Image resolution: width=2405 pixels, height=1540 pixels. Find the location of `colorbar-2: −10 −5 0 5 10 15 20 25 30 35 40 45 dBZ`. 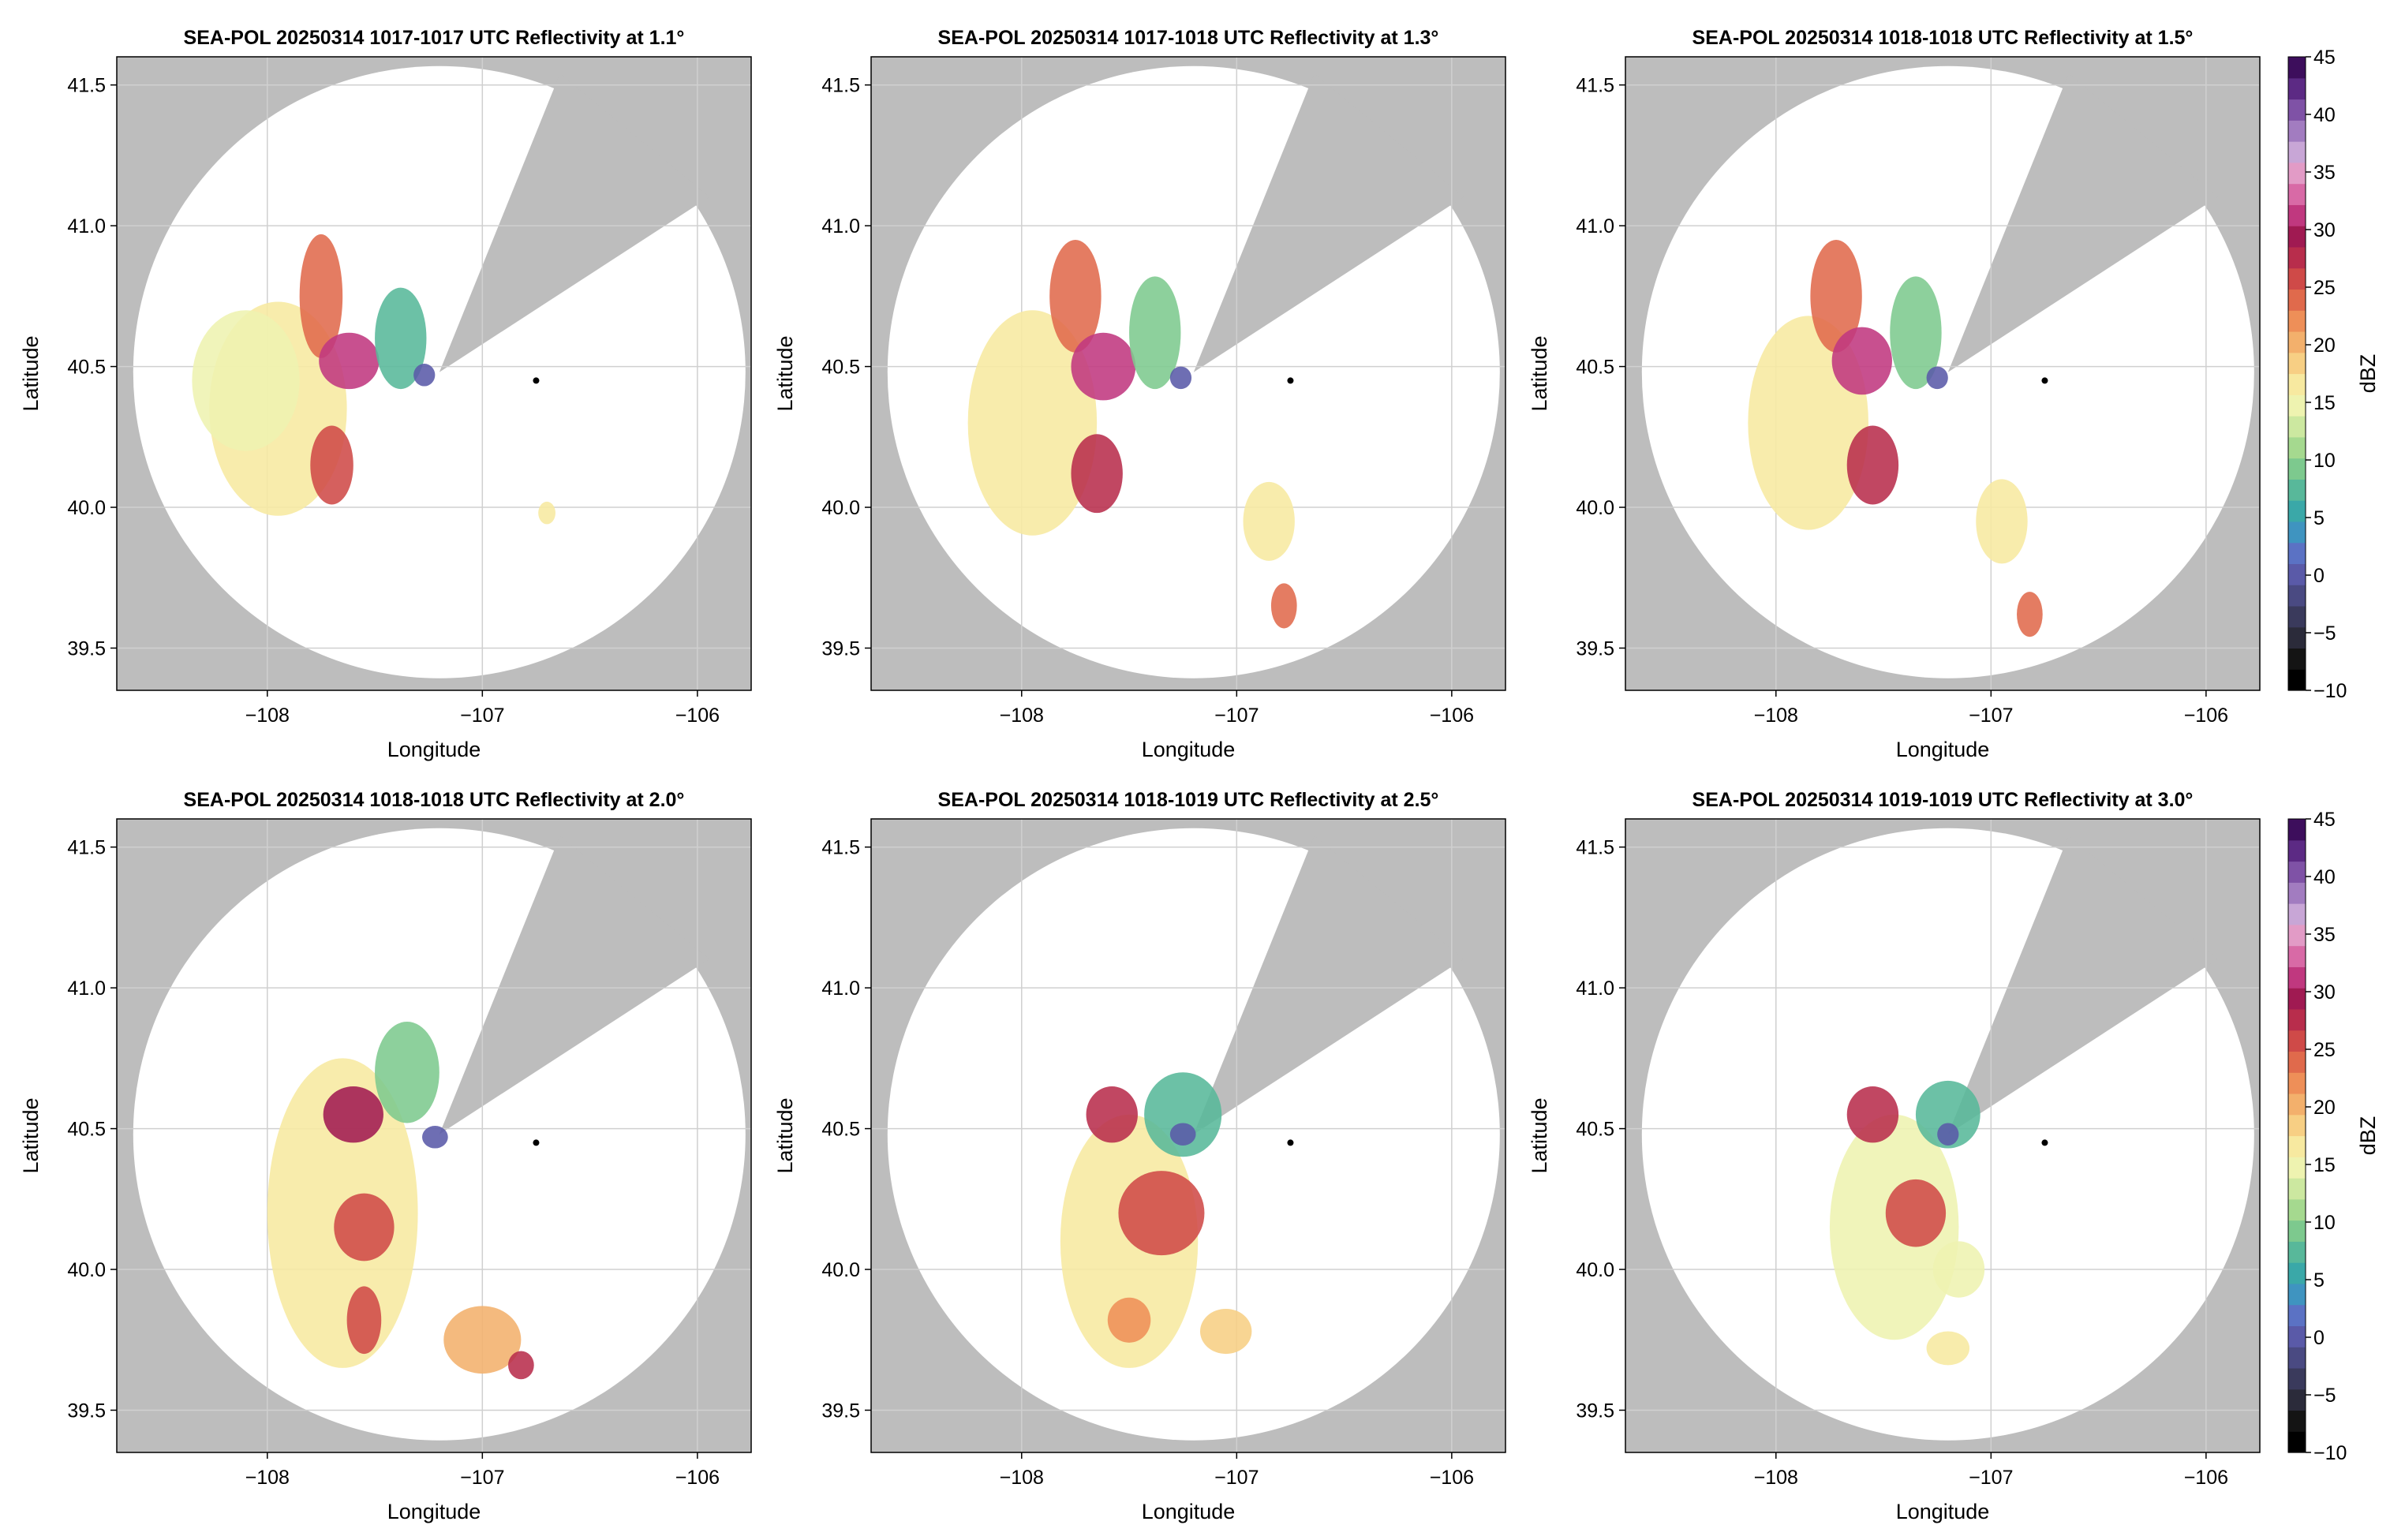

colorbar-2: −10 −5 0 5 10 15 20 25 30 35 40 45 dBZ is located at coordinates (2334, 1136).